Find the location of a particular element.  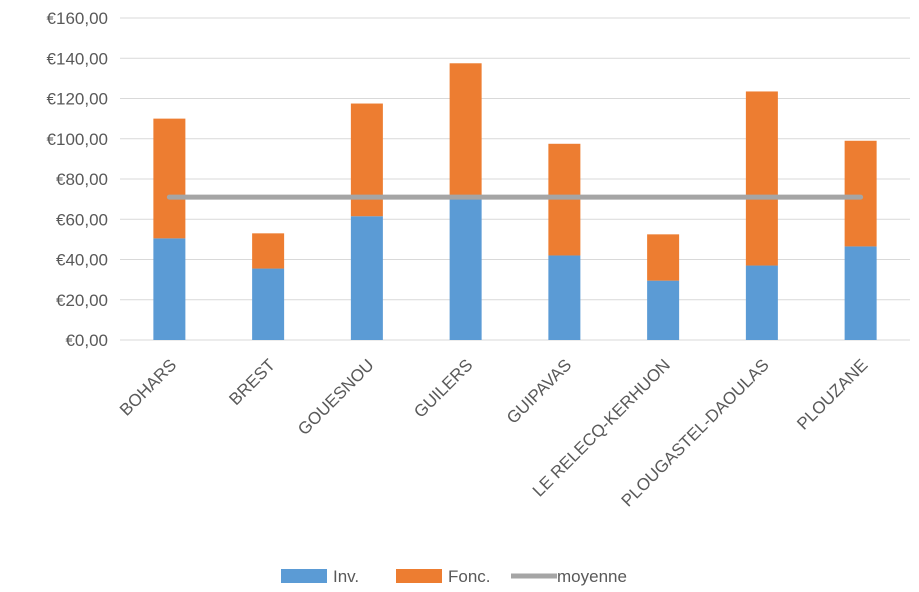

x-tick-label: GUIPAVAS is located at coordinates (539, 391).